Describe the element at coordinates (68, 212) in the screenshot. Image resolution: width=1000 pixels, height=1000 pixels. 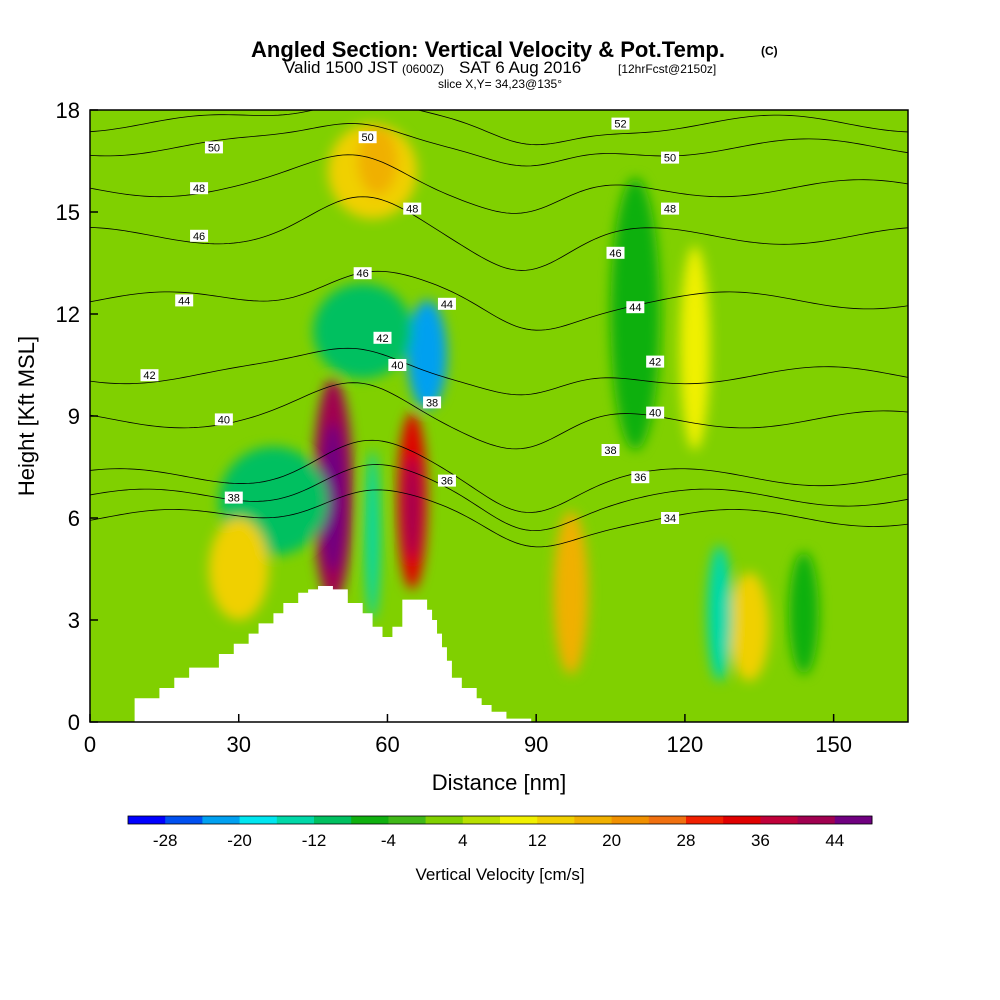
I see `y-tick-label: 15` at that location.